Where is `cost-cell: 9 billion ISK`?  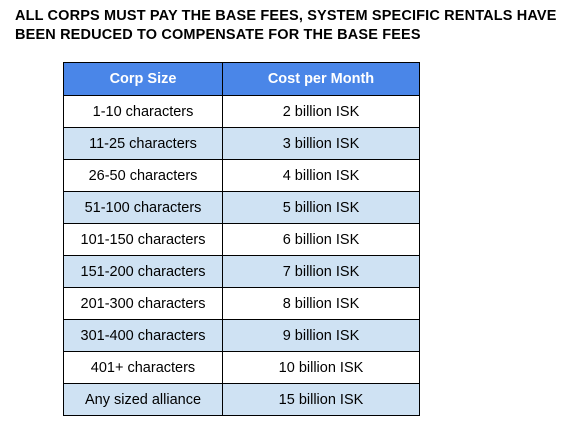 cost-cell: 9 billion ISK is located at coordinates (321, 335).